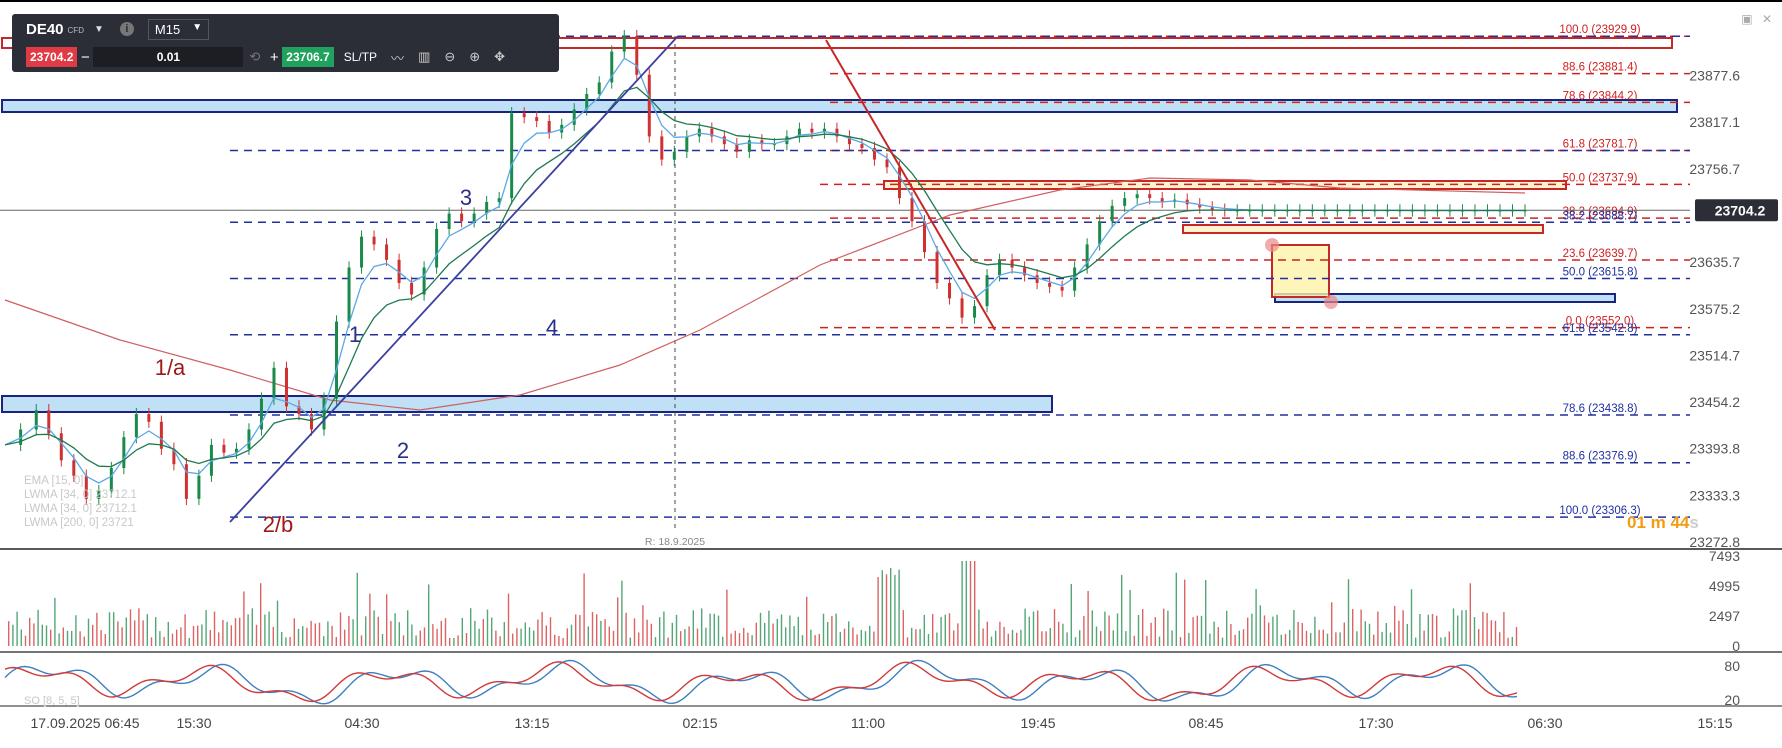 This screenshot has width=1782, height=748. Describe the element at coordinates (45, 29) in the screenshot. I see `symbol-name: DE40` at that location.